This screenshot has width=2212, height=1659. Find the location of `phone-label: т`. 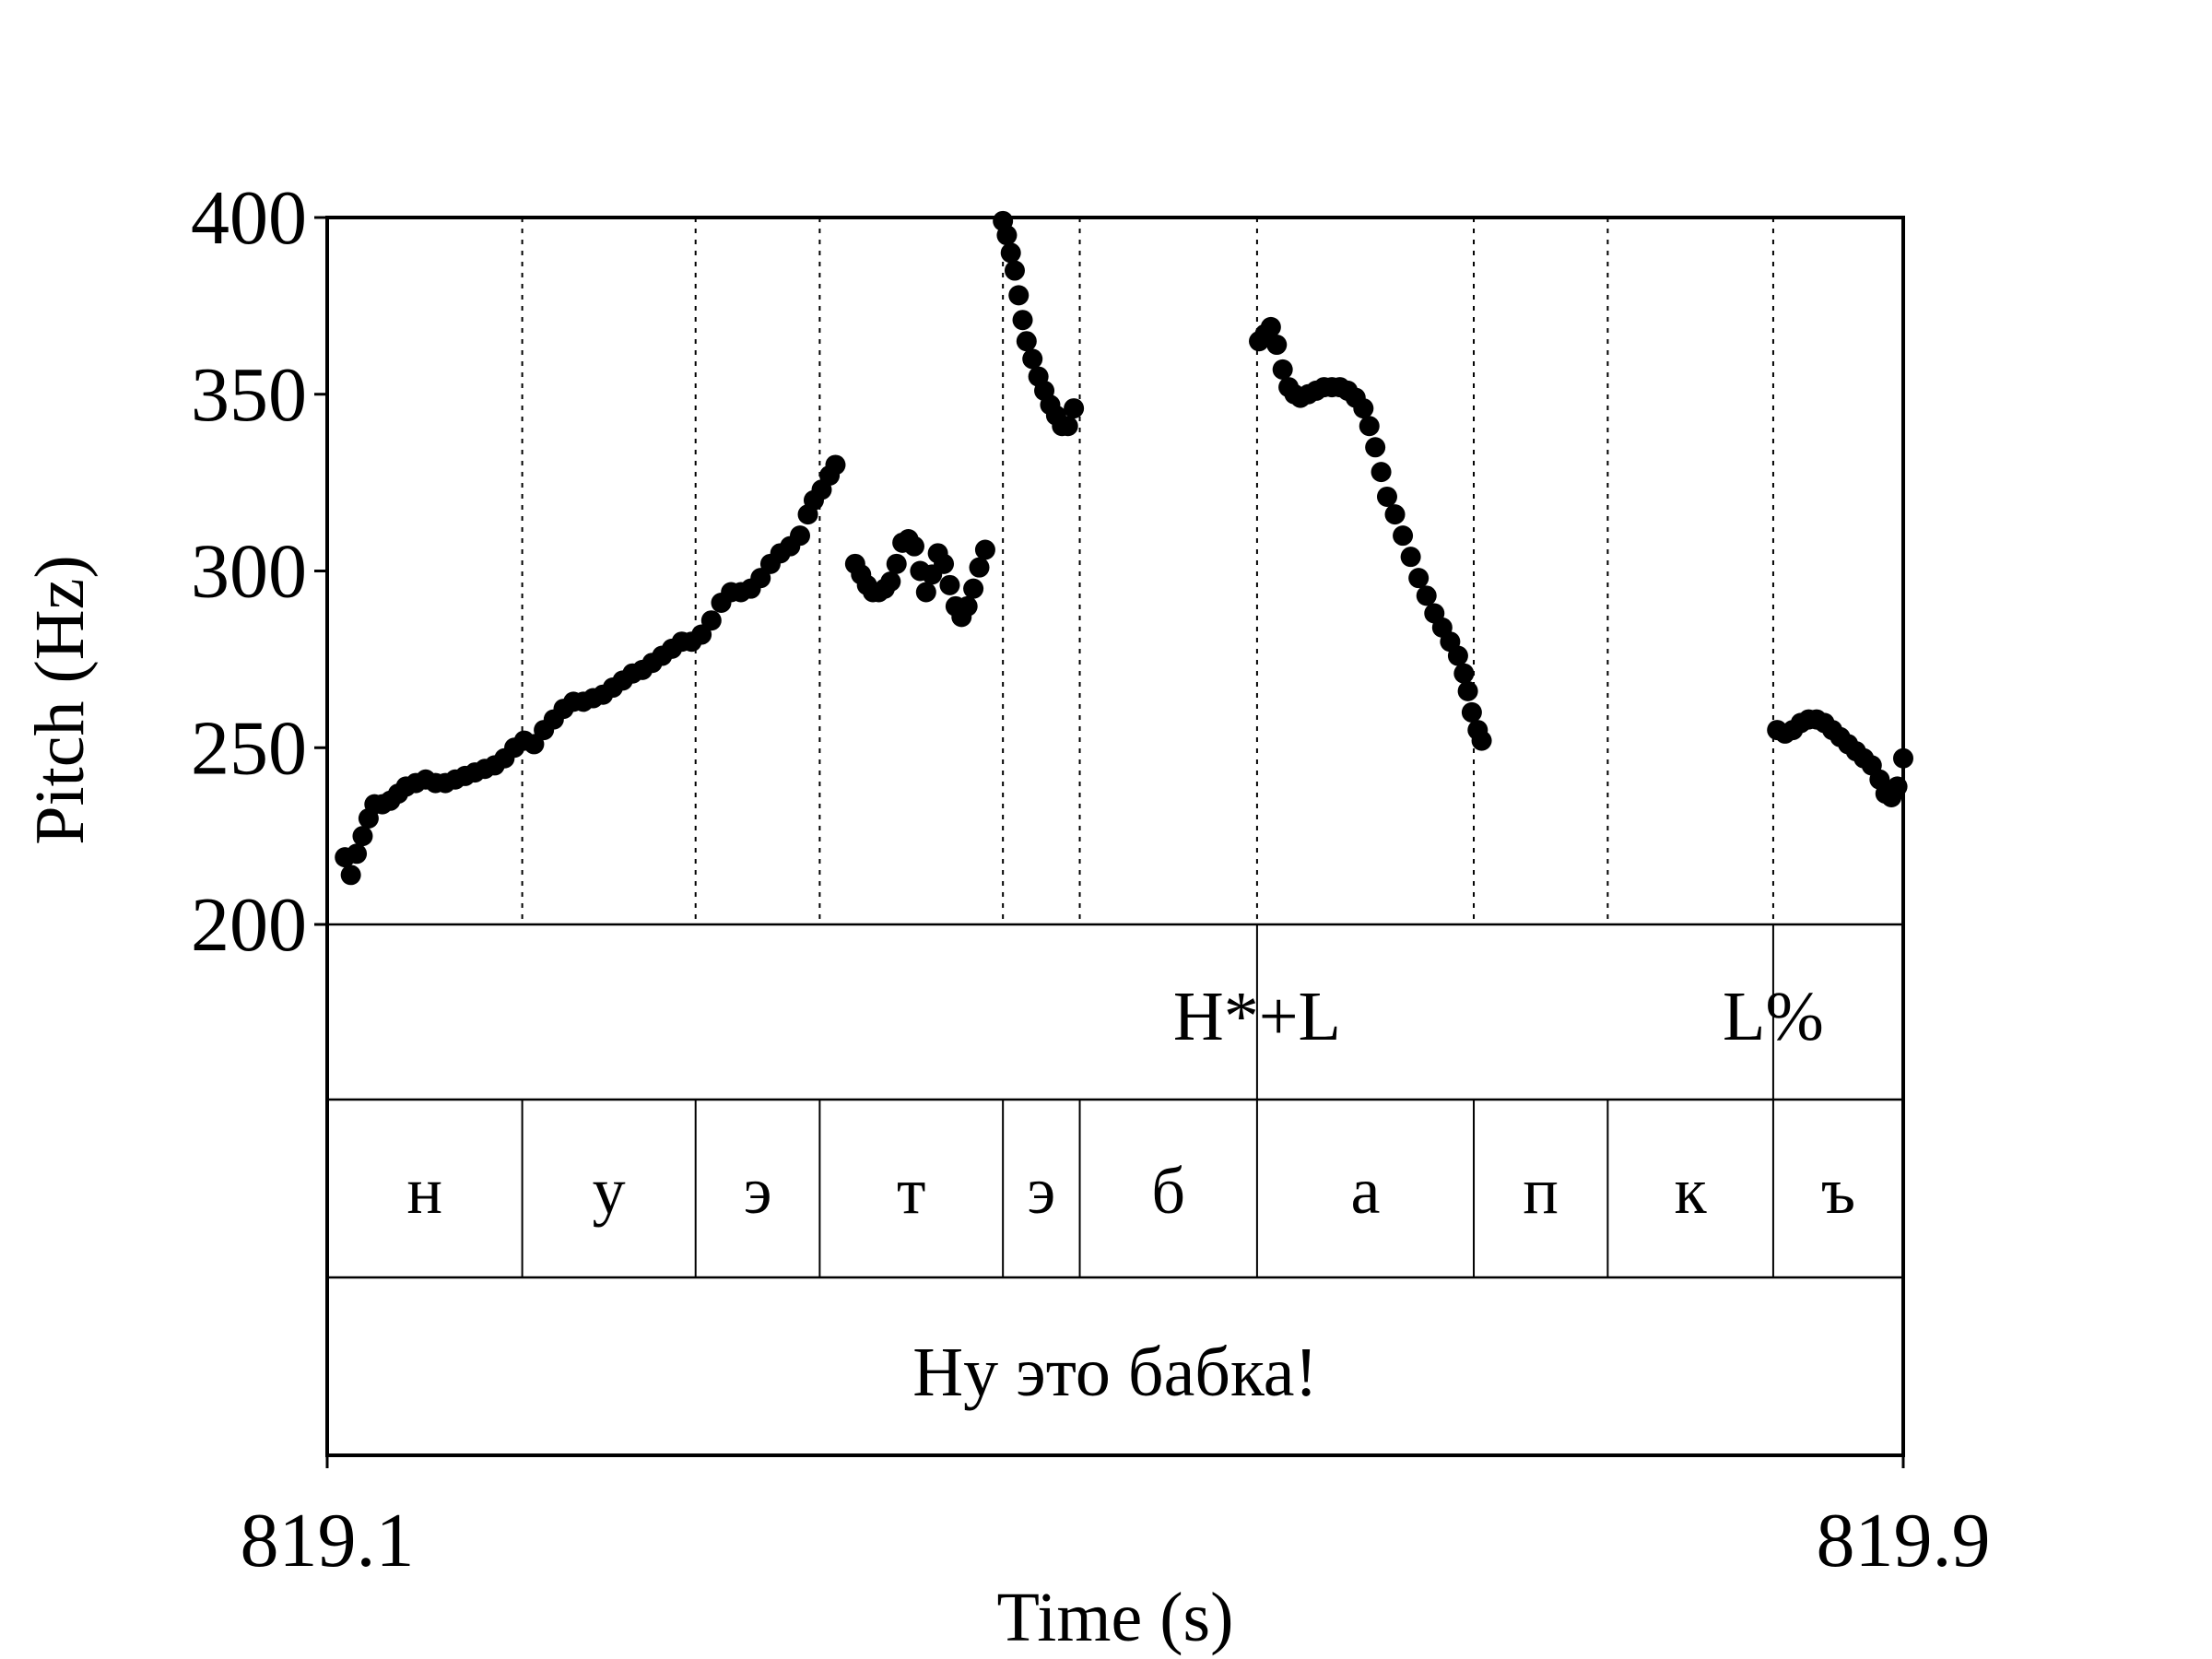

phone-label: т is located at coordinates (911, 1191).